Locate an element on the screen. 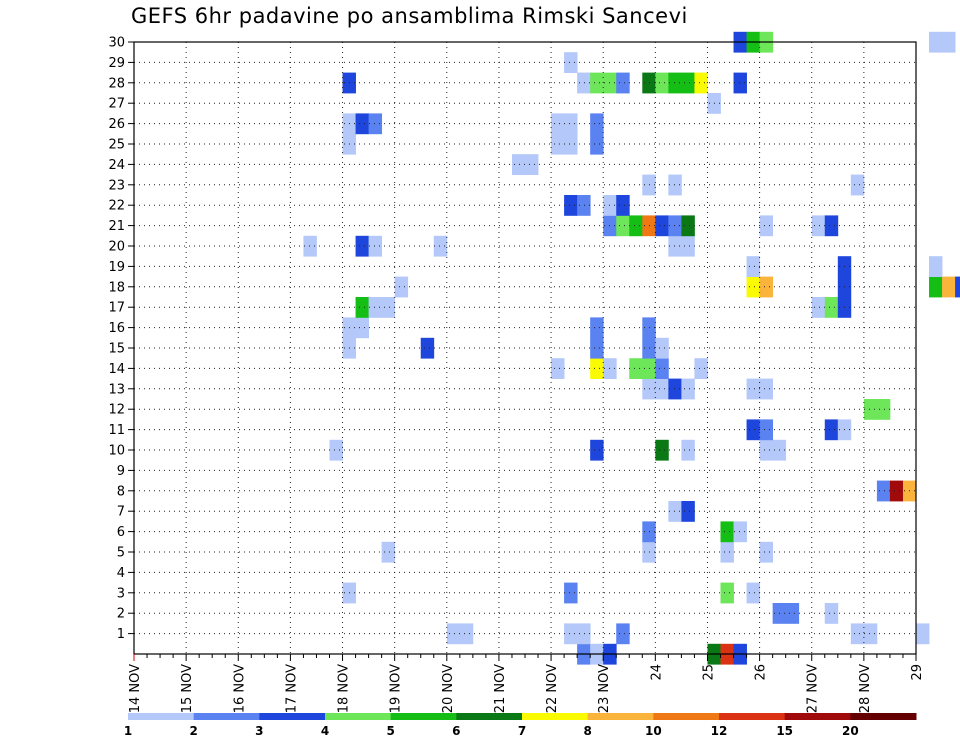 This screenshot has height=742, width=960. x-tick-label: 29 is located at coordinates (917, 672).